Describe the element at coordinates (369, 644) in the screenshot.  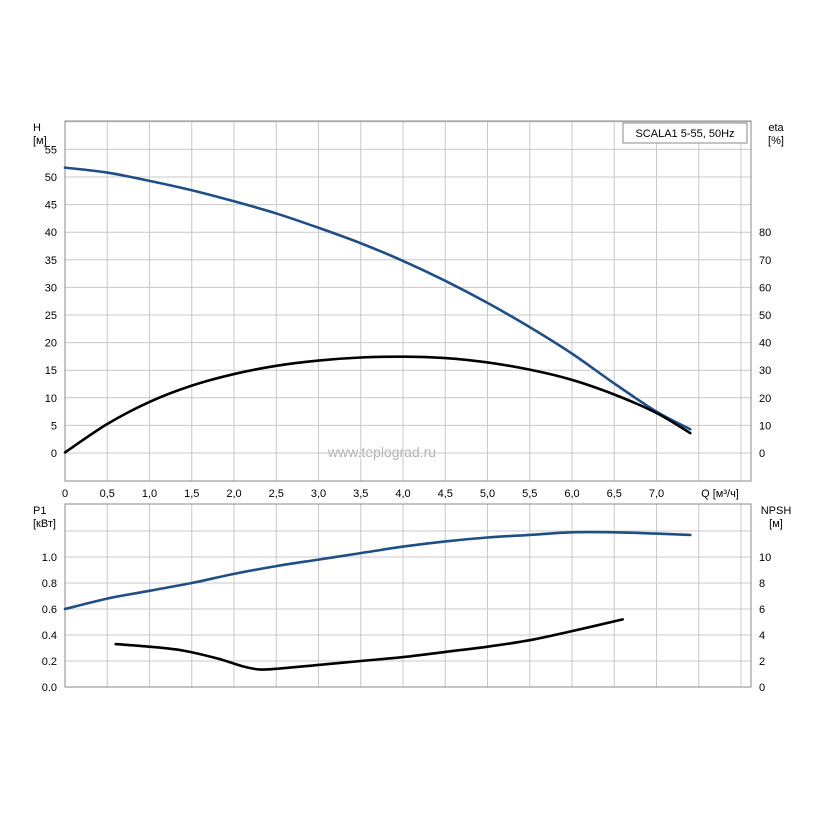
I see `npsh-curve` at that location.